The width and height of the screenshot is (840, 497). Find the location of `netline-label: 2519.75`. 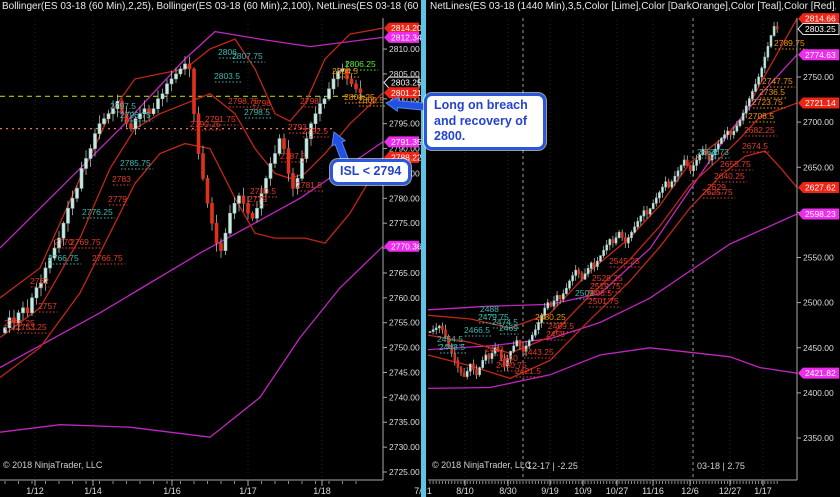

netline-label: 2519.75 is located at coordinates (605, 286).